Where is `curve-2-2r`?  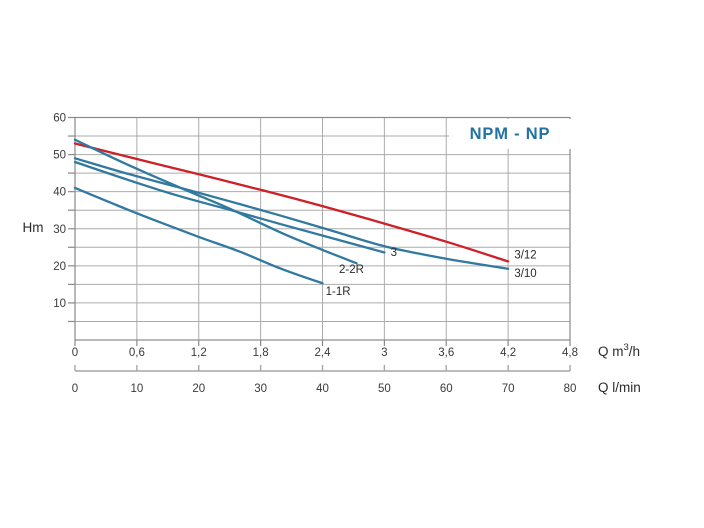 curve-2-2r is located at coordinates (215, 201).